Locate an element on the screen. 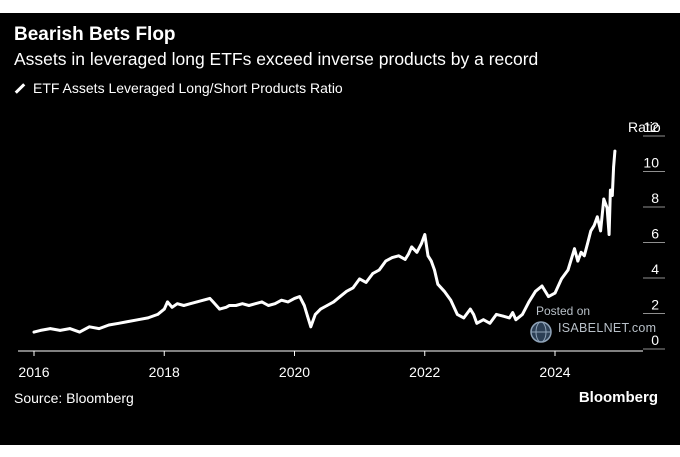 The width and height of the screenshot is (680, 457). watermark: Posted on ISABELNET.com is located at coordinates (598, 325).